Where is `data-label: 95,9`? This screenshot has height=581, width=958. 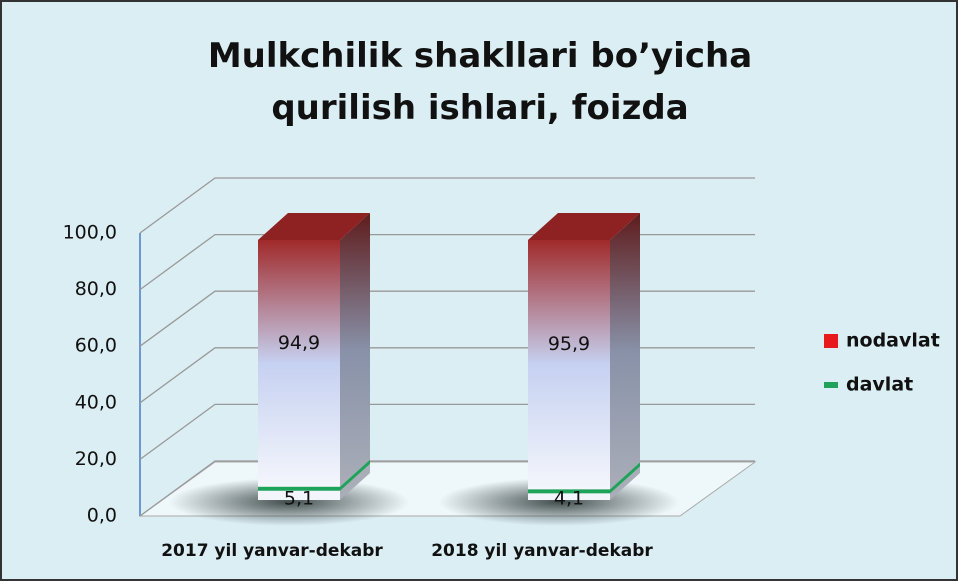 data-label: 95,9 is located at coordinates (569, 344).